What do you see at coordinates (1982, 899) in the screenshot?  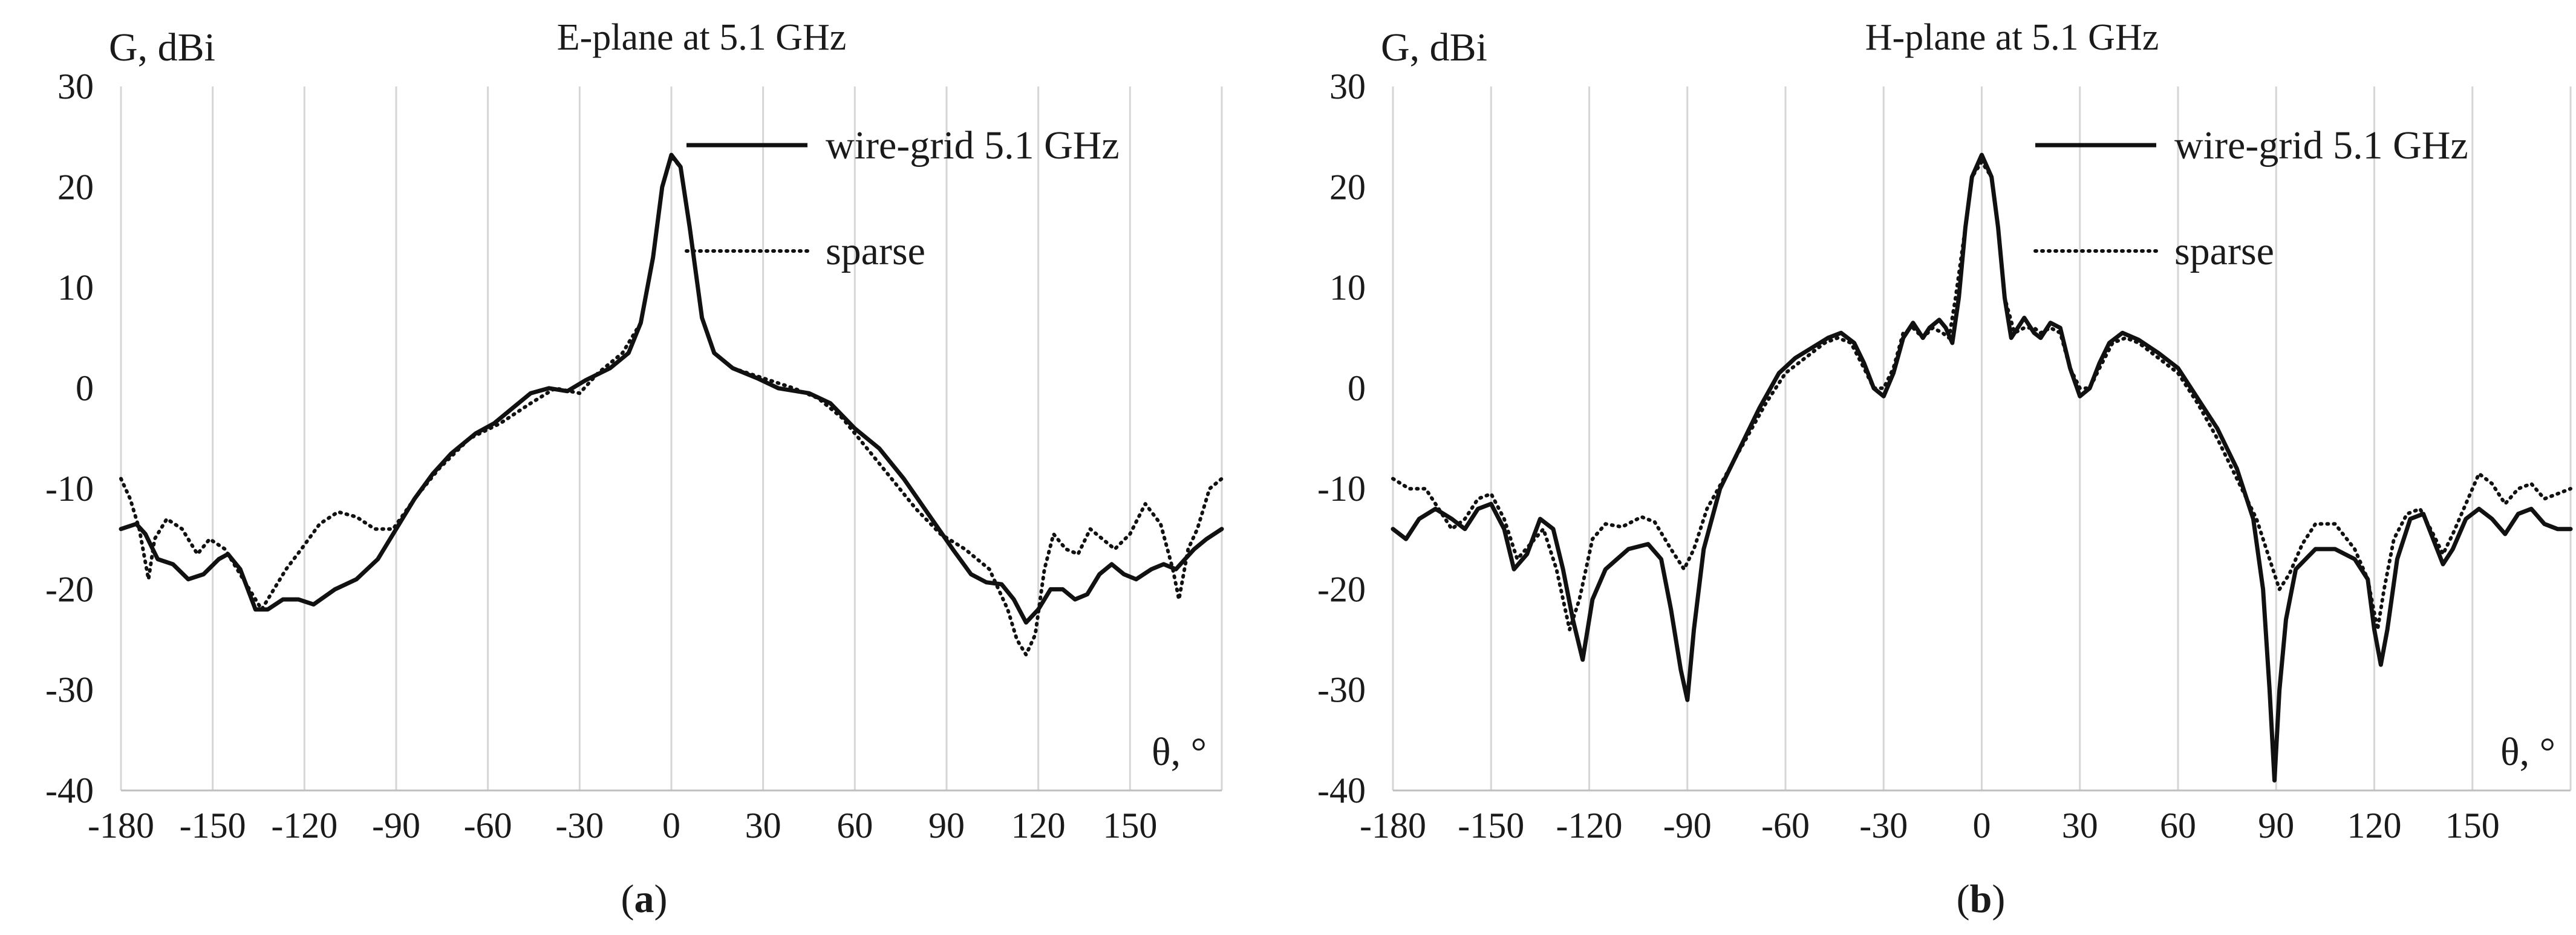 I see `panel-label: (b)` at bounding box center [1982, 899].